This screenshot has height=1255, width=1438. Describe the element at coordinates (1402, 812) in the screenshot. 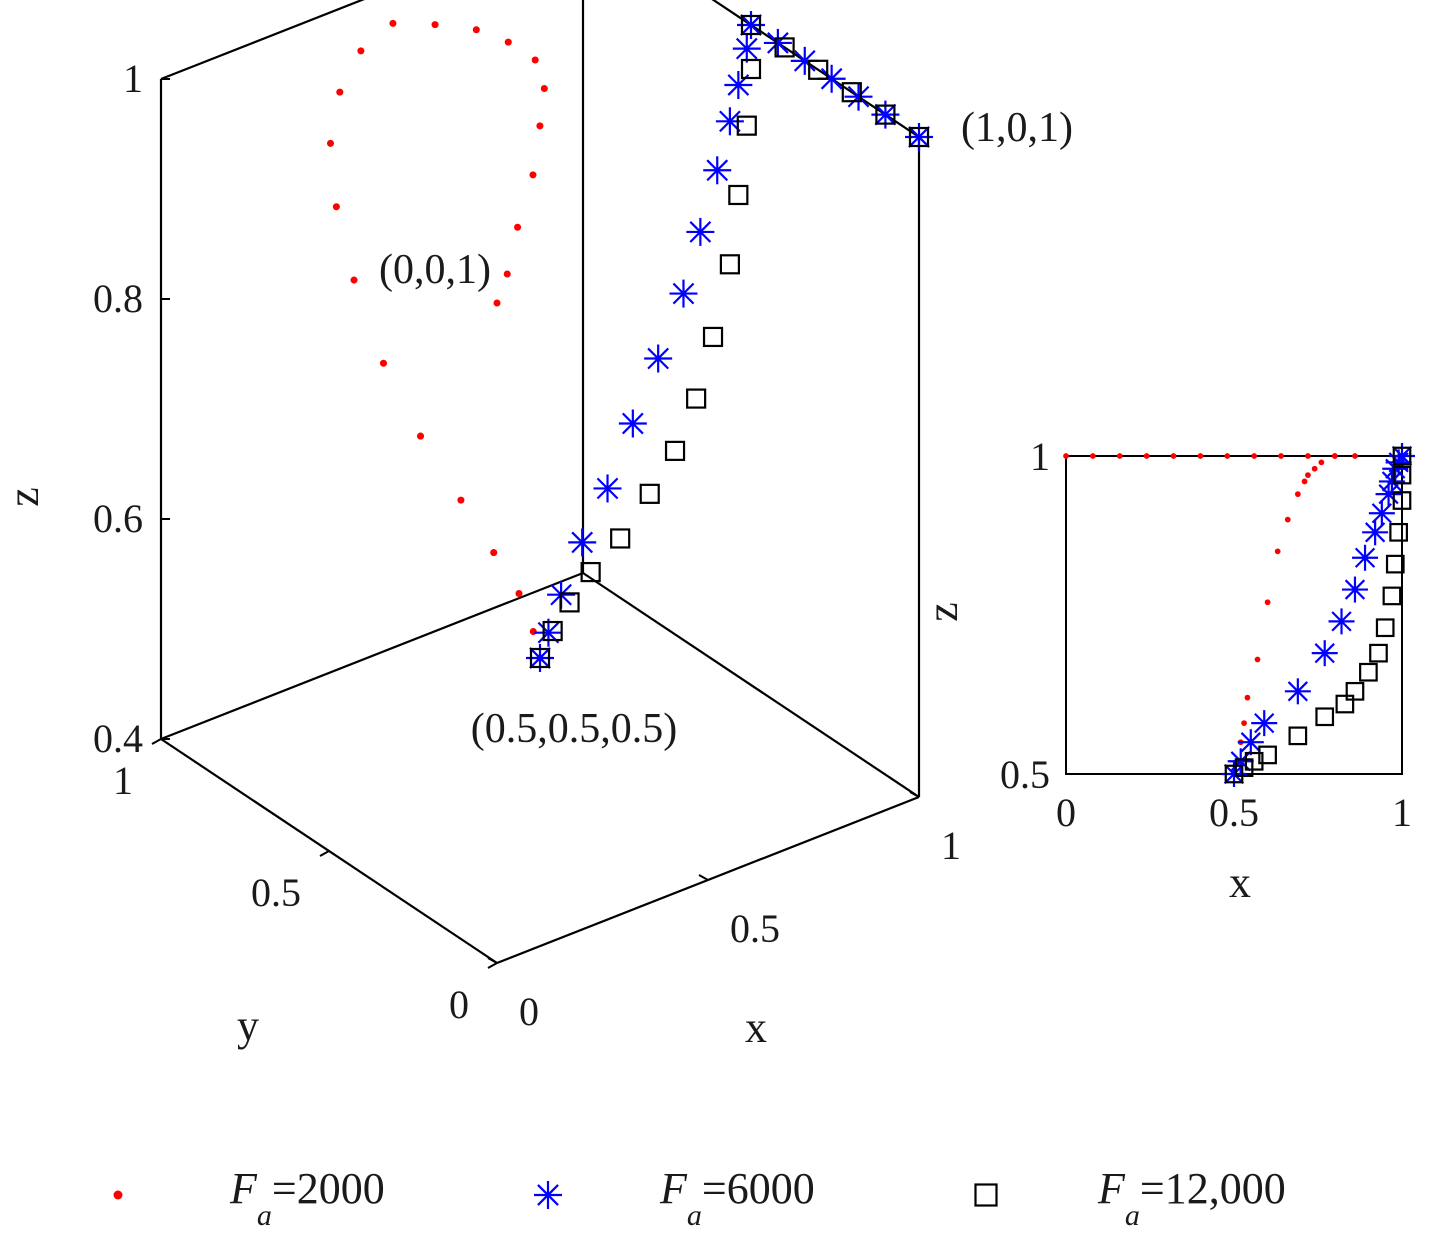

I see `x-tick-label-2d: 1` at that location.